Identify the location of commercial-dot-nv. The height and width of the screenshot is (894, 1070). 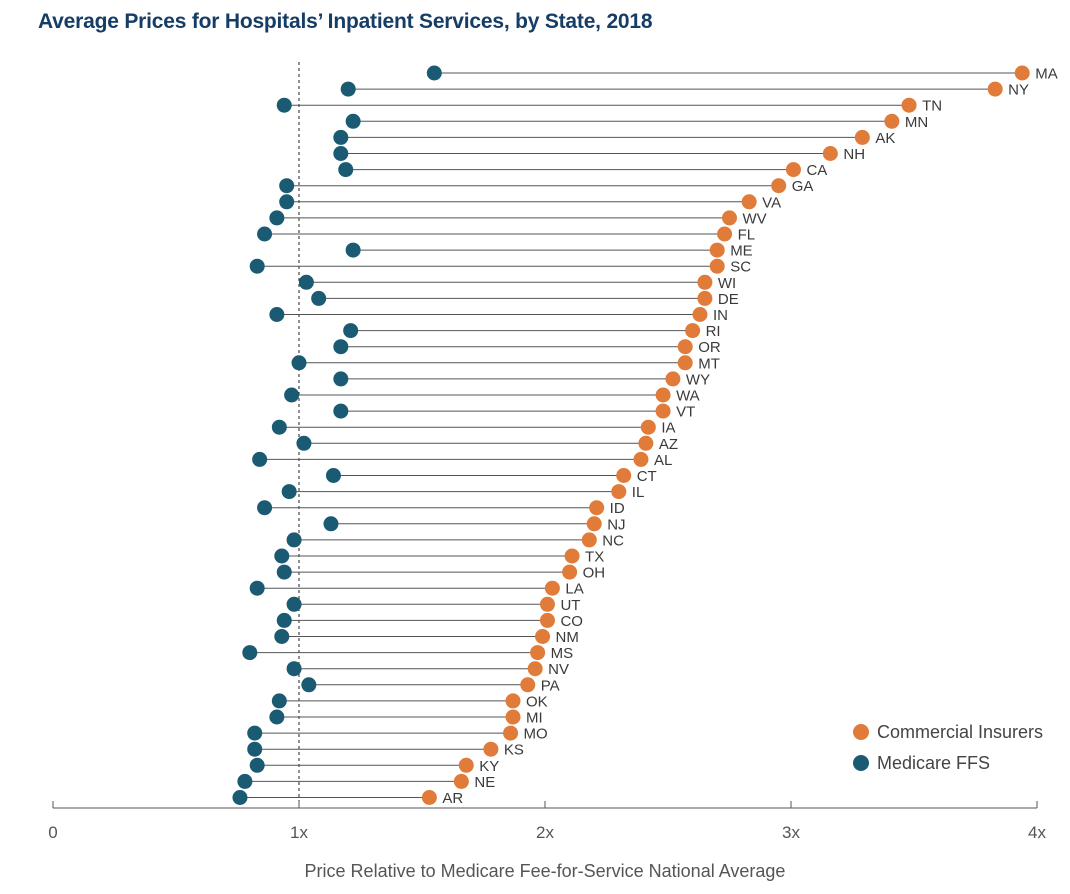
(535, 669).